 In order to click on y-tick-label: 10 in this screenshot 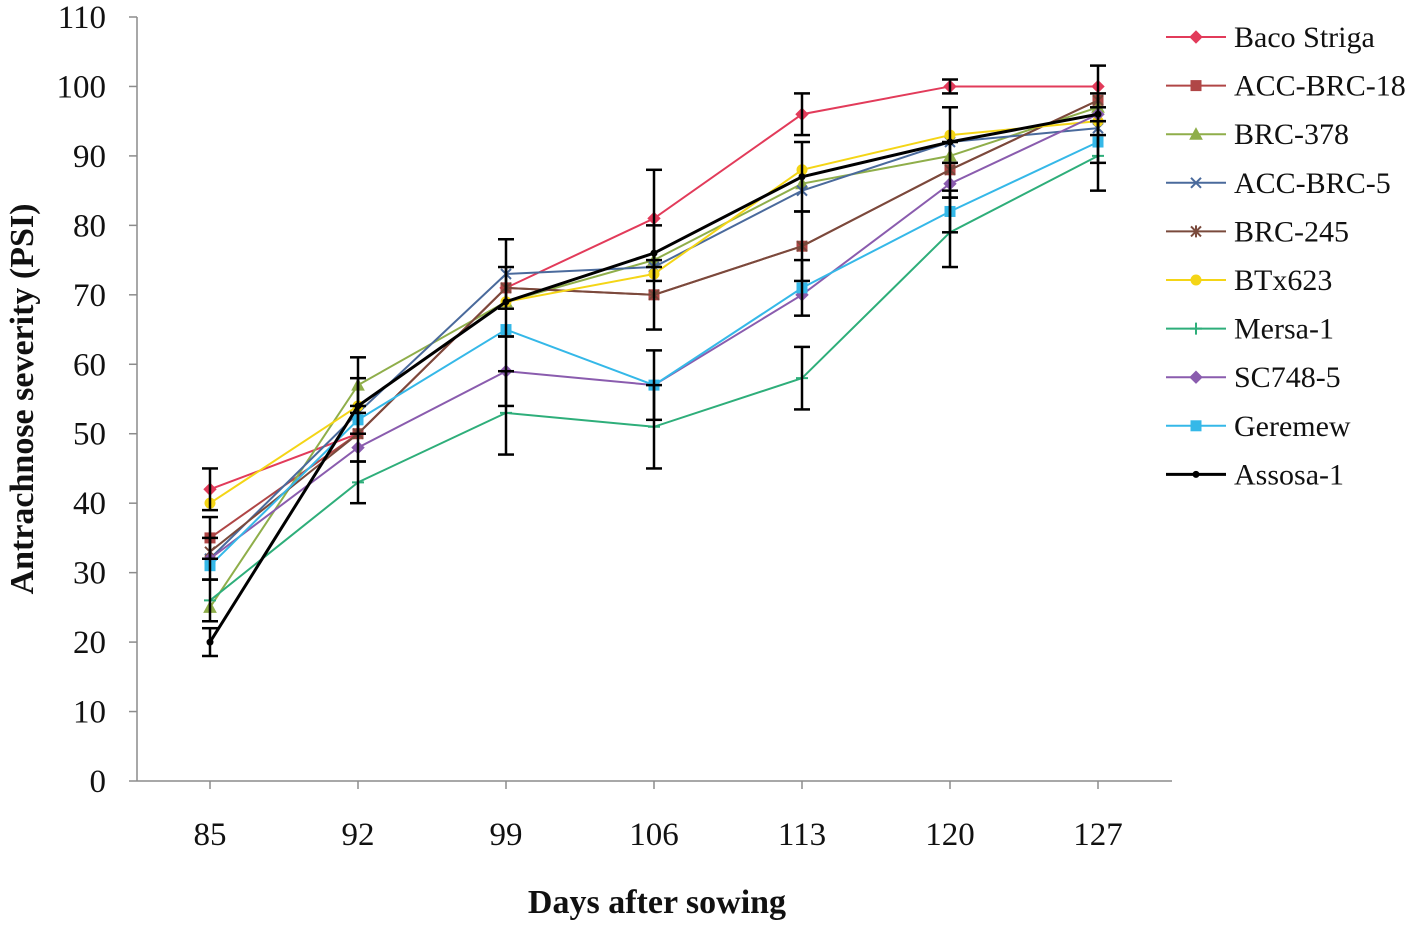, I will do `click(89, 713)`.